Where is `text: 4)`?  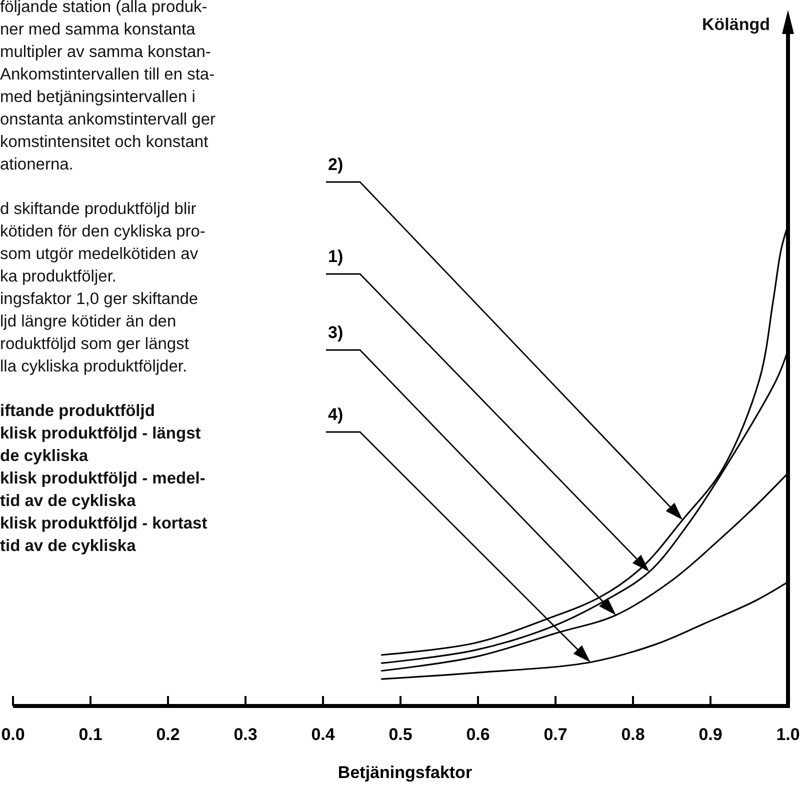 text: 4) is located at coordinates (336, 414).